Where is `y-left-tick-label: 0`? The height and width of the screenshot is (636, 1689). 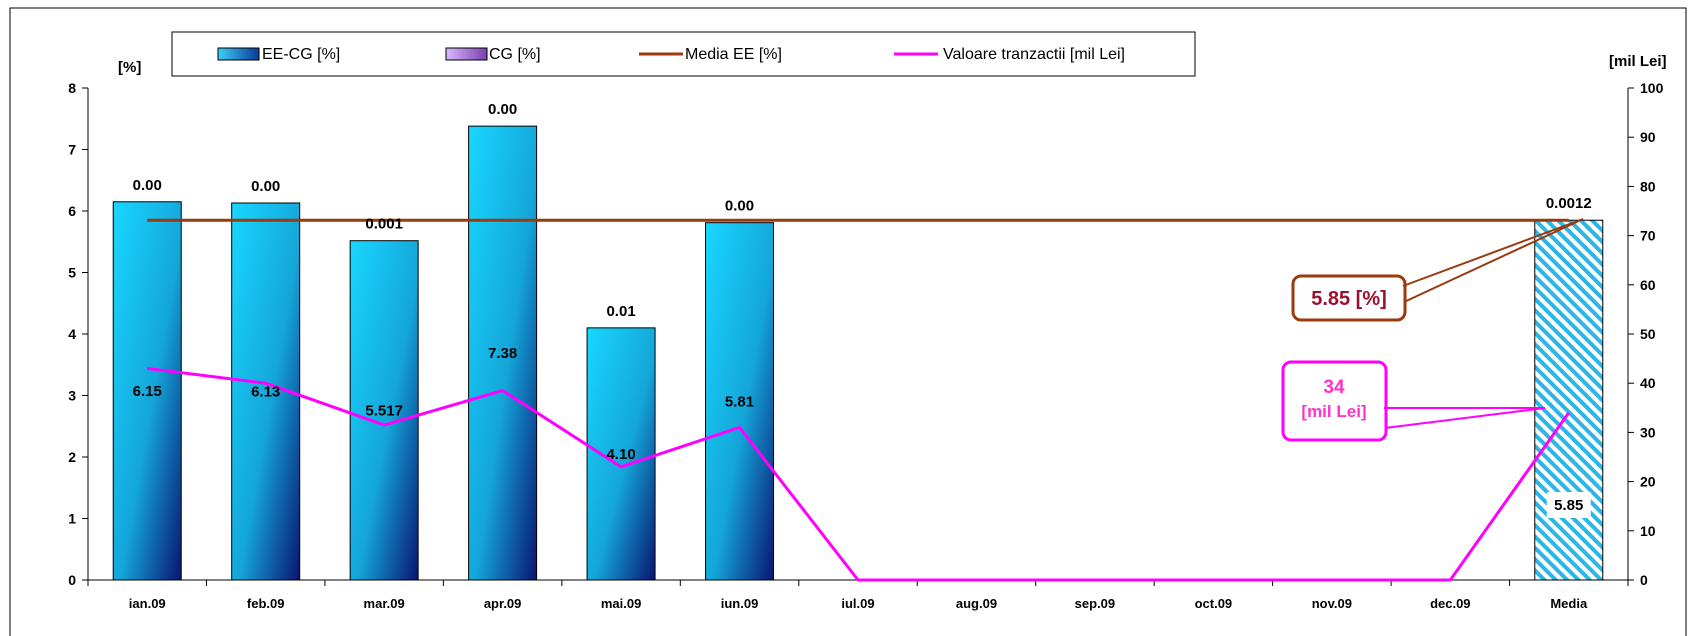
y-left-tick-label: 0 is located at coordinates (72, 580).